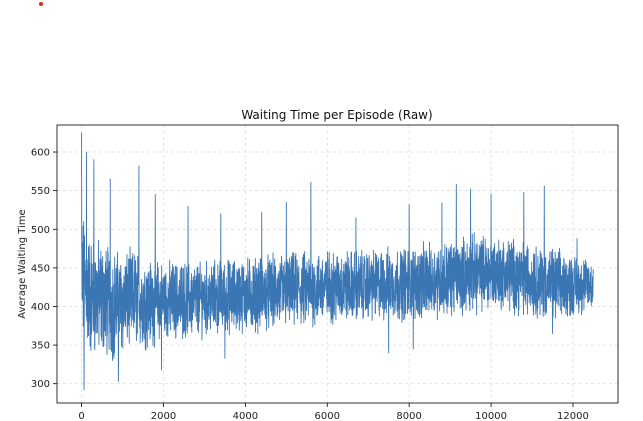 The width and height of the screenshot is (643, 421). What do you see at coordinates (22, 263) in the screenshot?
I see `y-axis-label: Average Waiting Time` at bounding box center [22, 263].